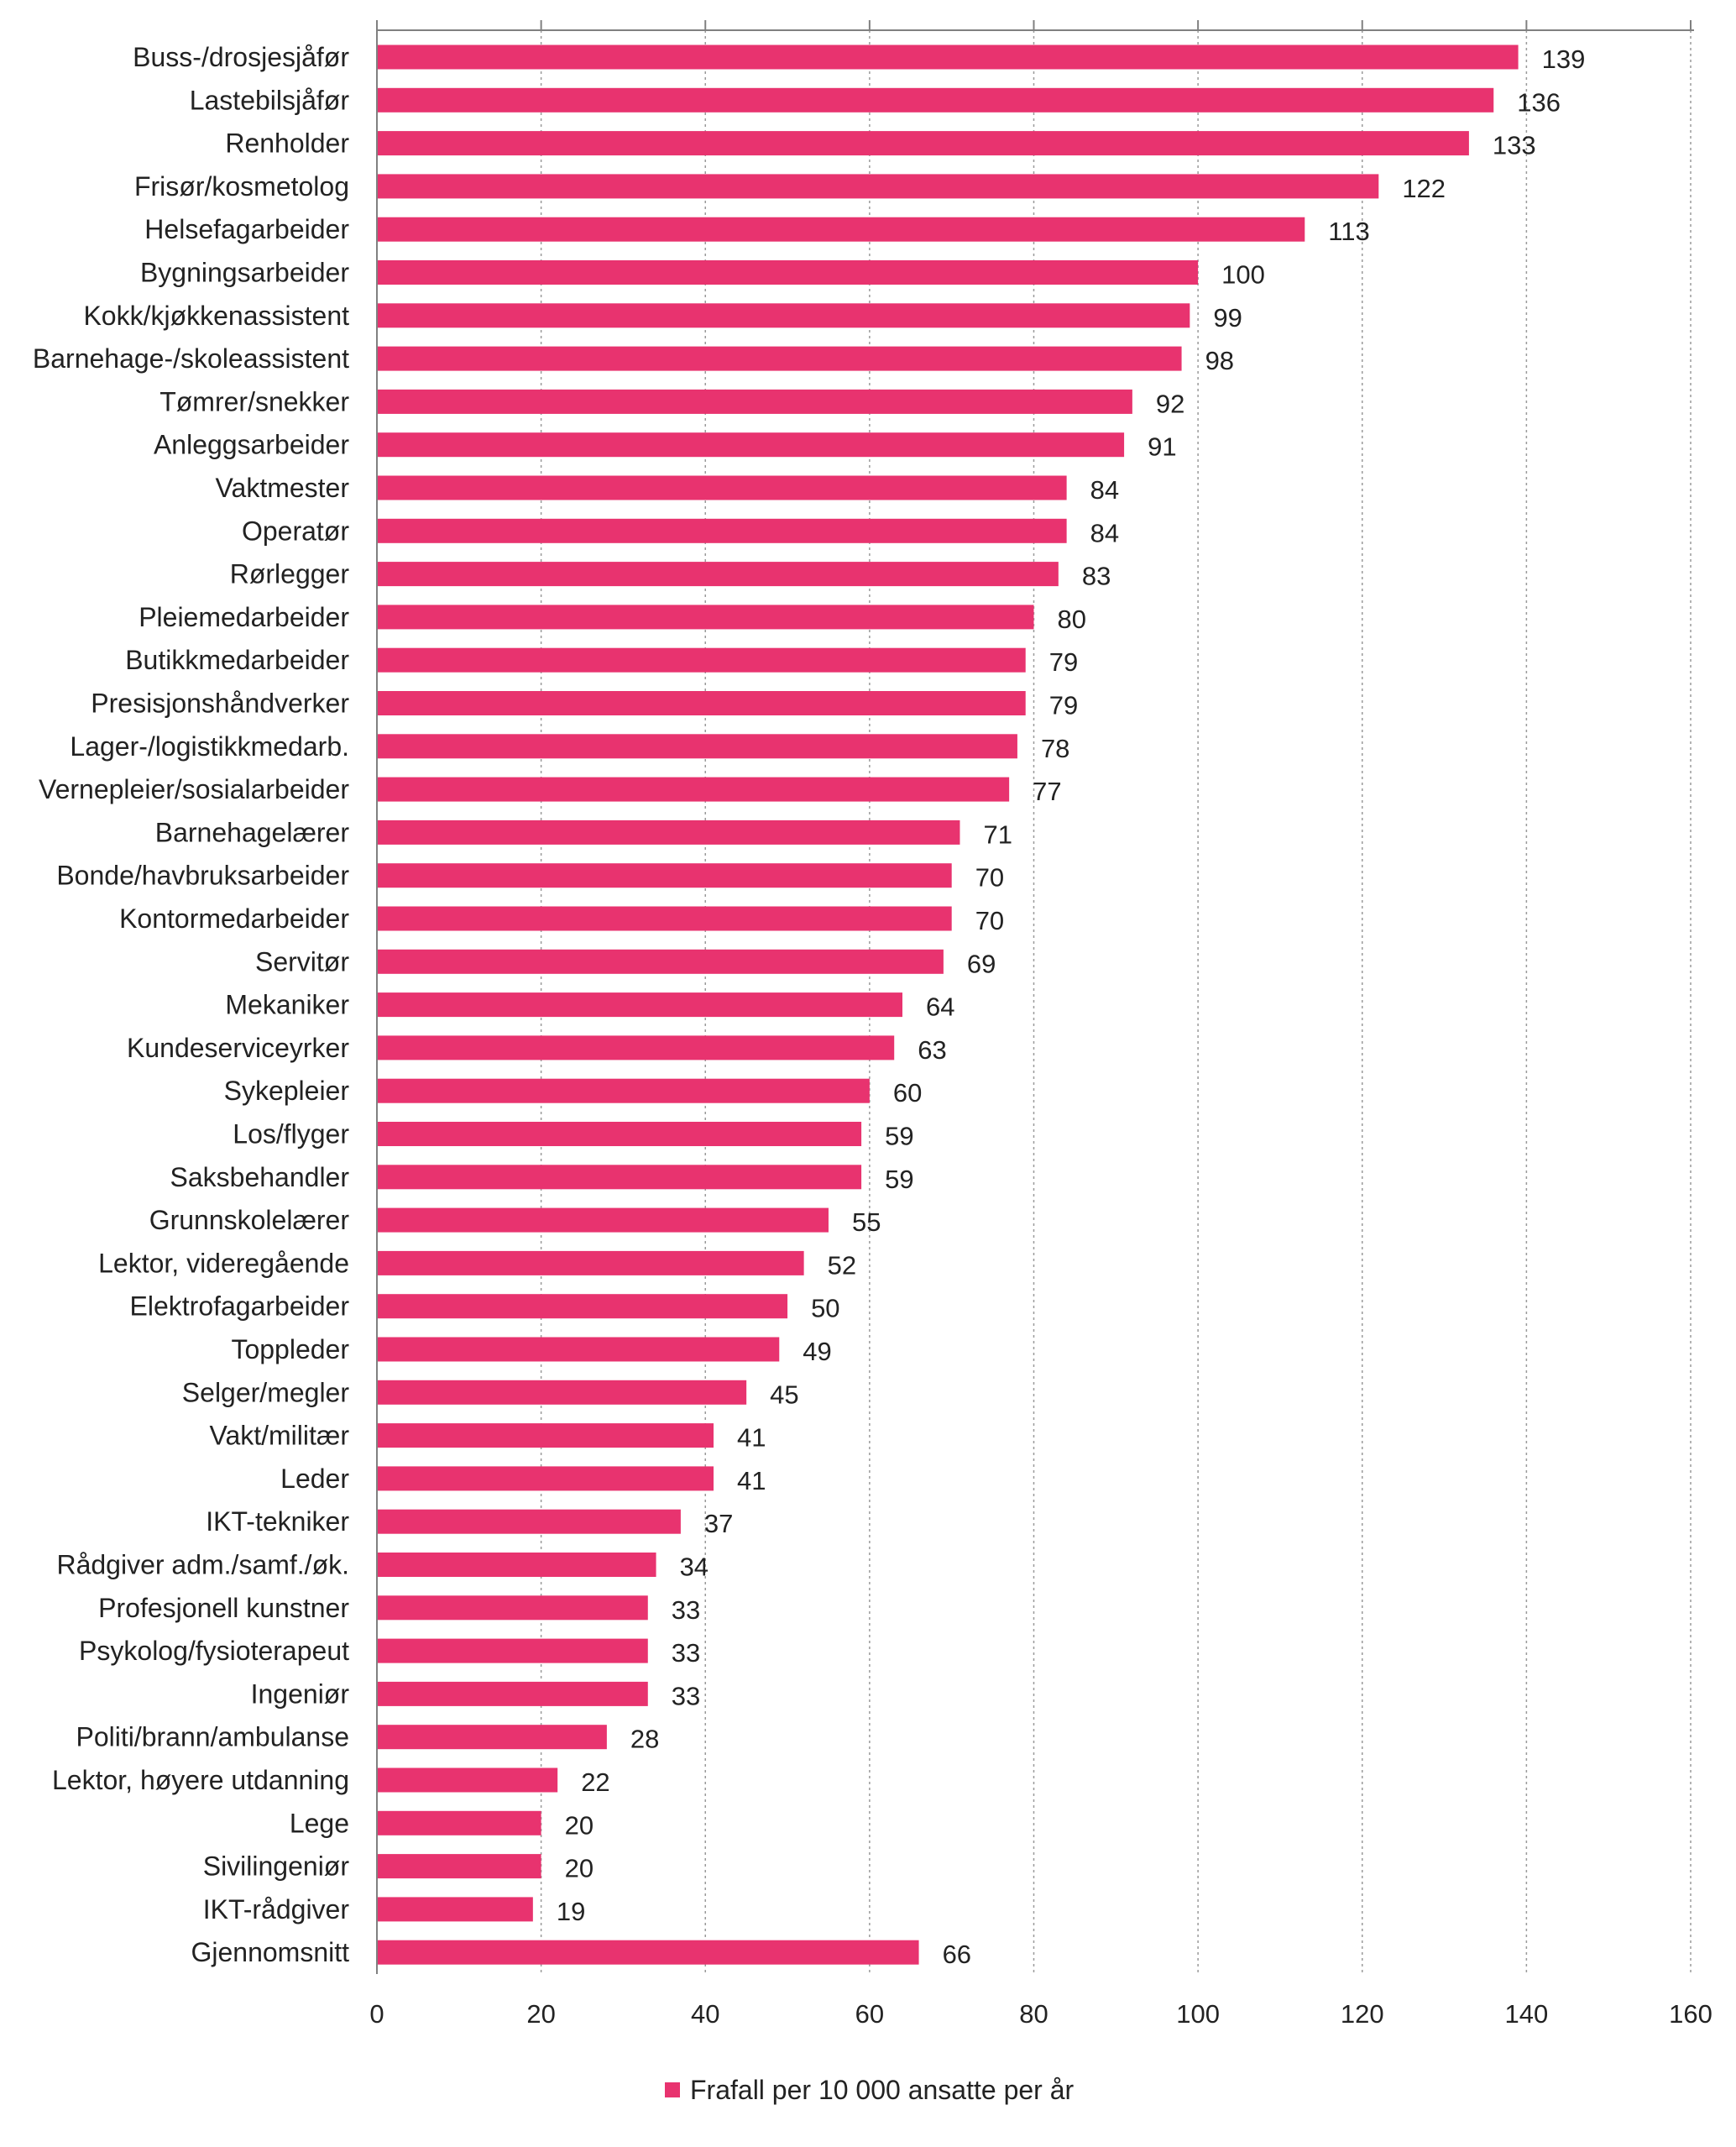  Describe the element at coordinates (202, 876) in the screenshot. I see `category-label: Bonde/havbruksarbeider` at that location.